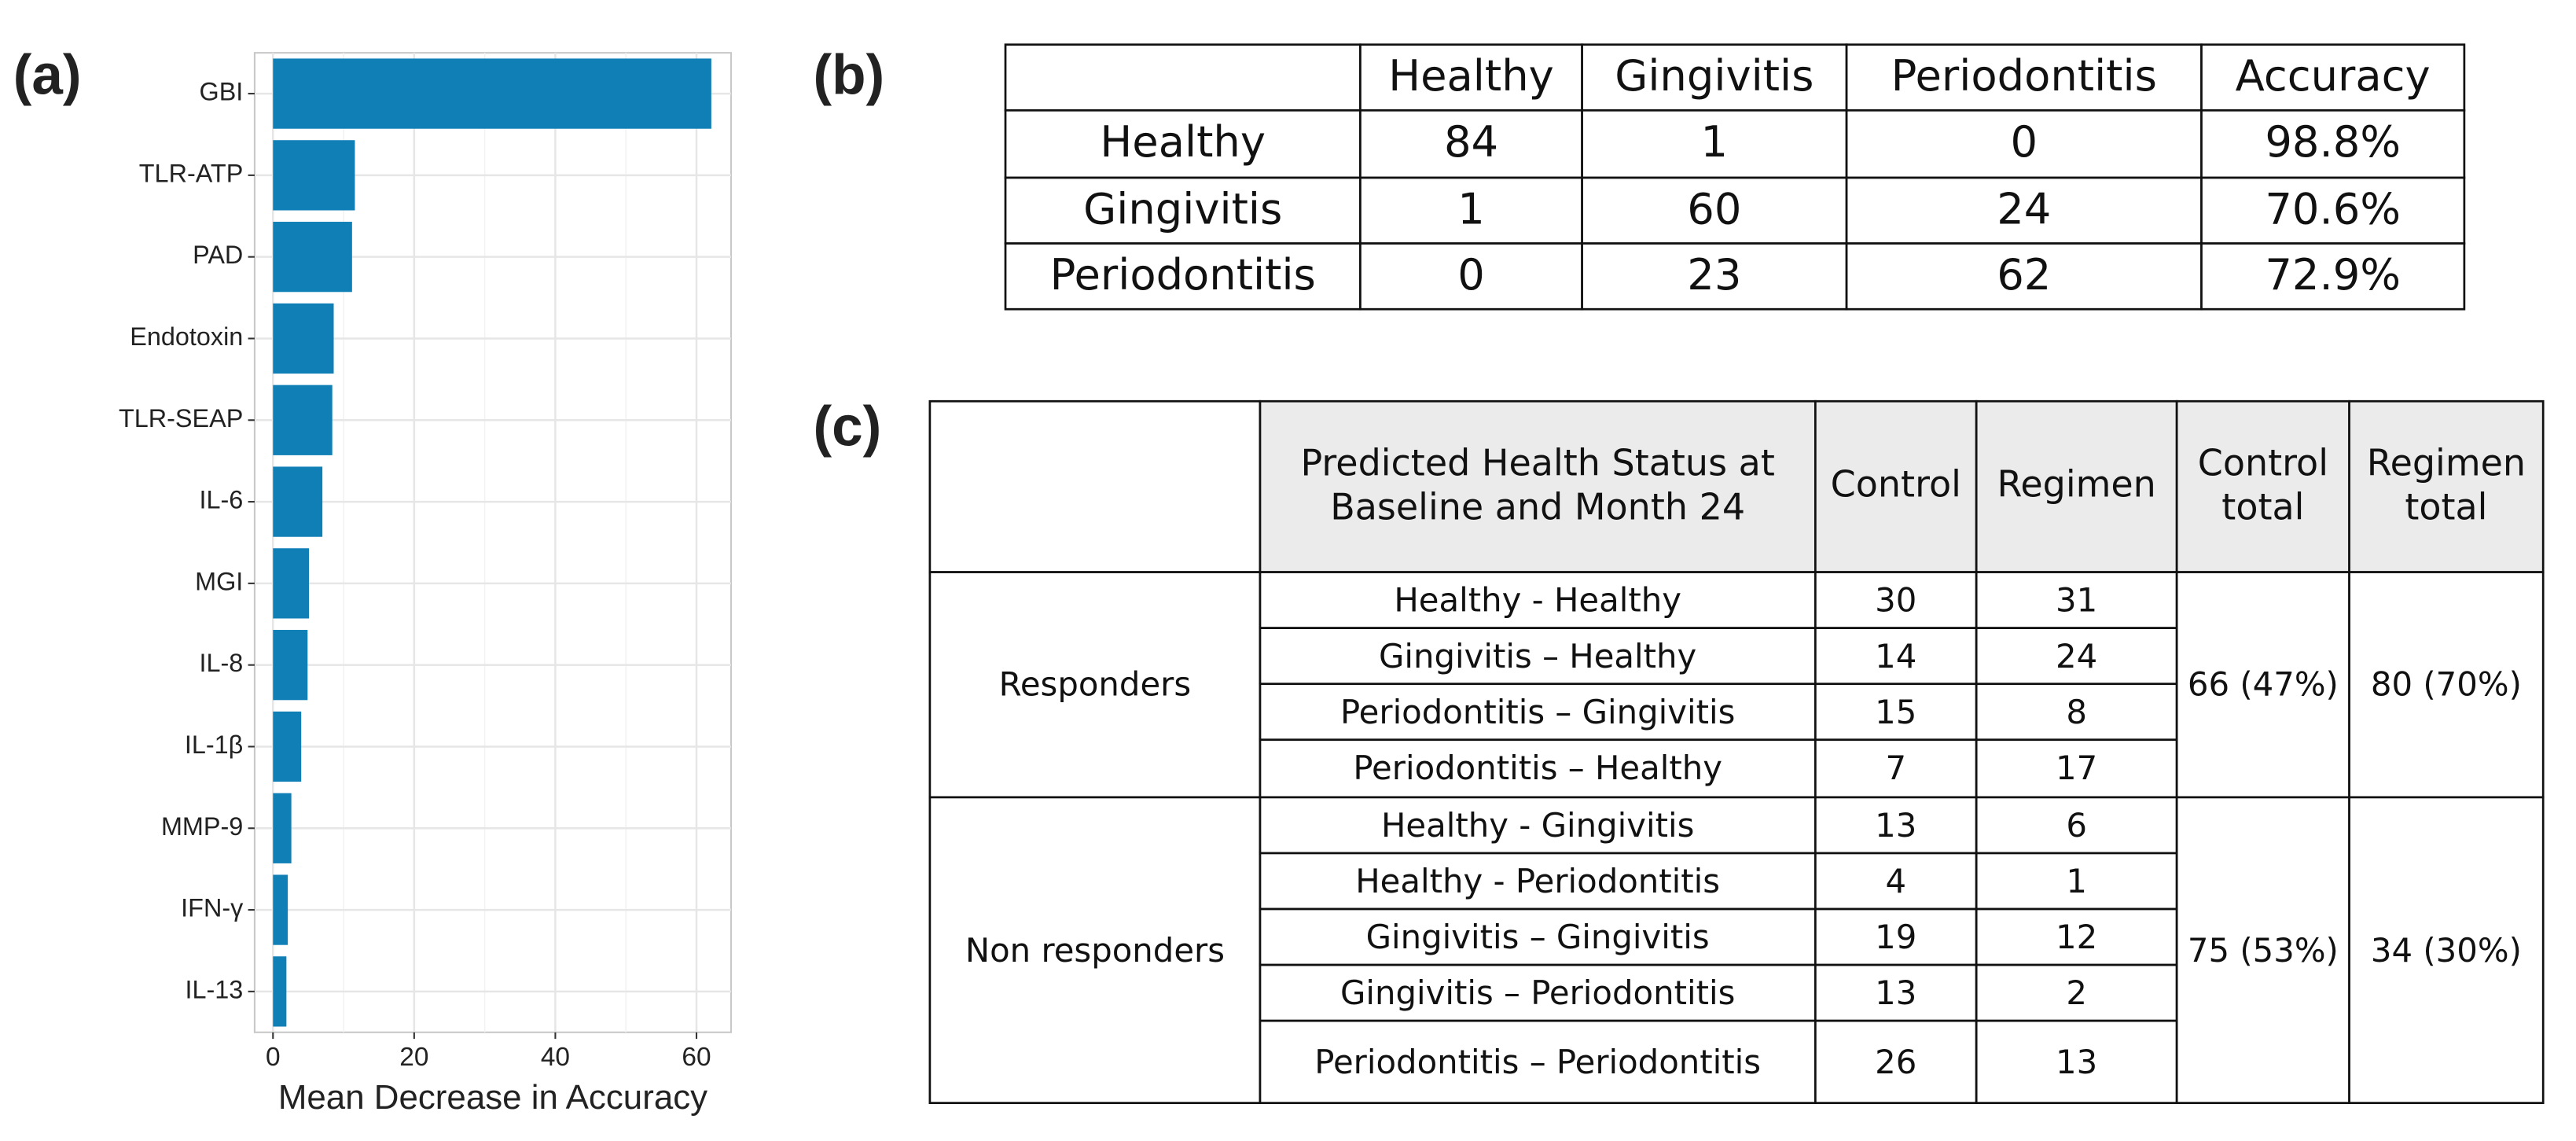 The height and width of the screenshot is (1141, 2576). I want to click on cell-content: Healthy, so click(1471, 77).